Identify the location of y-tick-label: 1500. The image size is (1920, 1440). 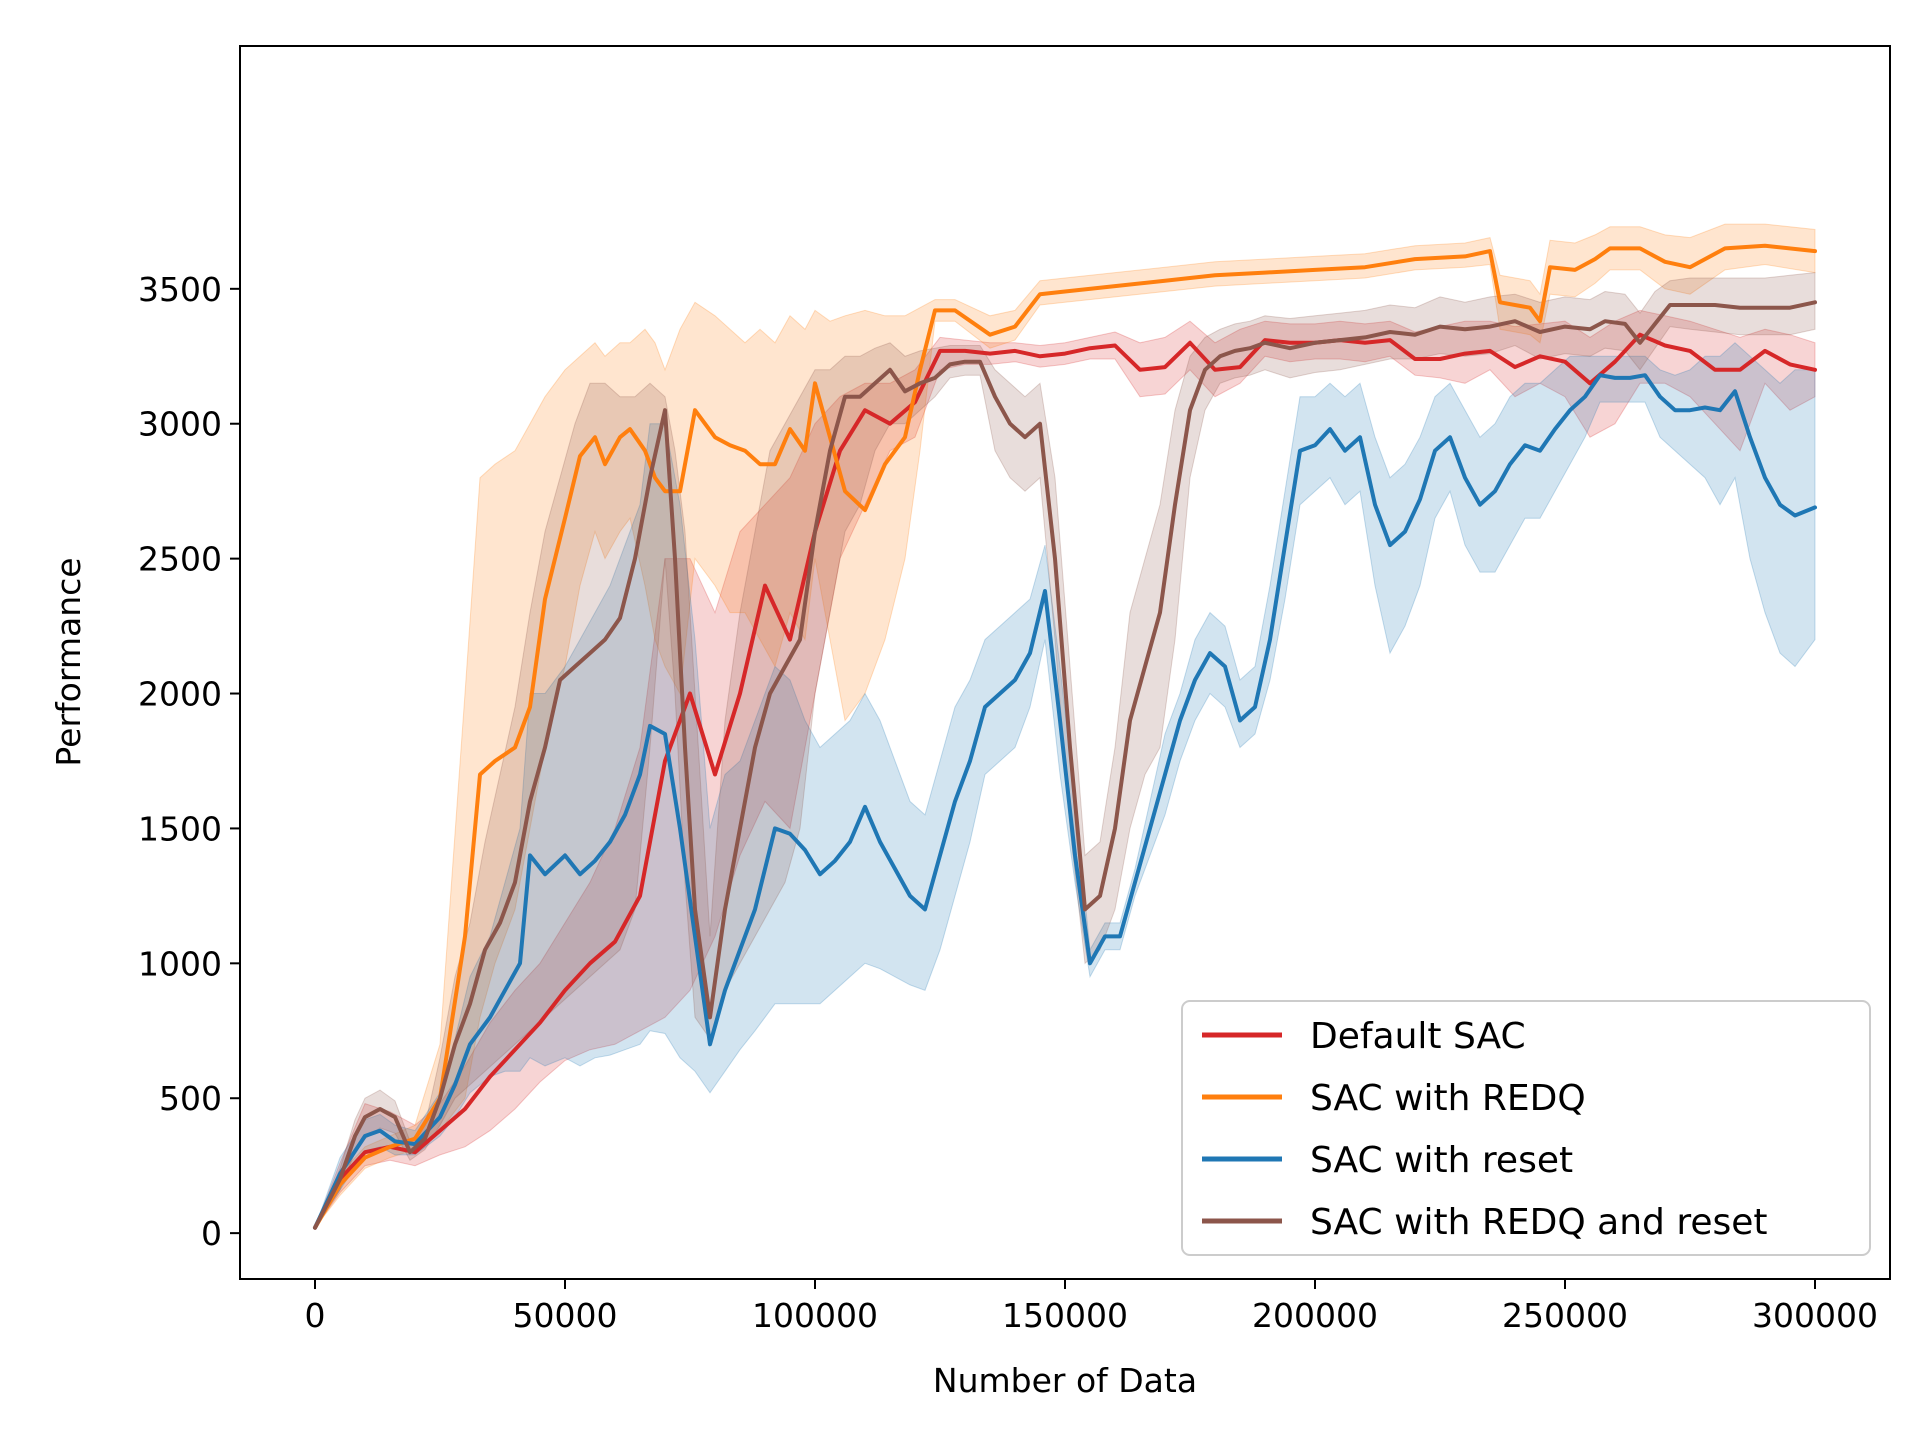
(180, 828).